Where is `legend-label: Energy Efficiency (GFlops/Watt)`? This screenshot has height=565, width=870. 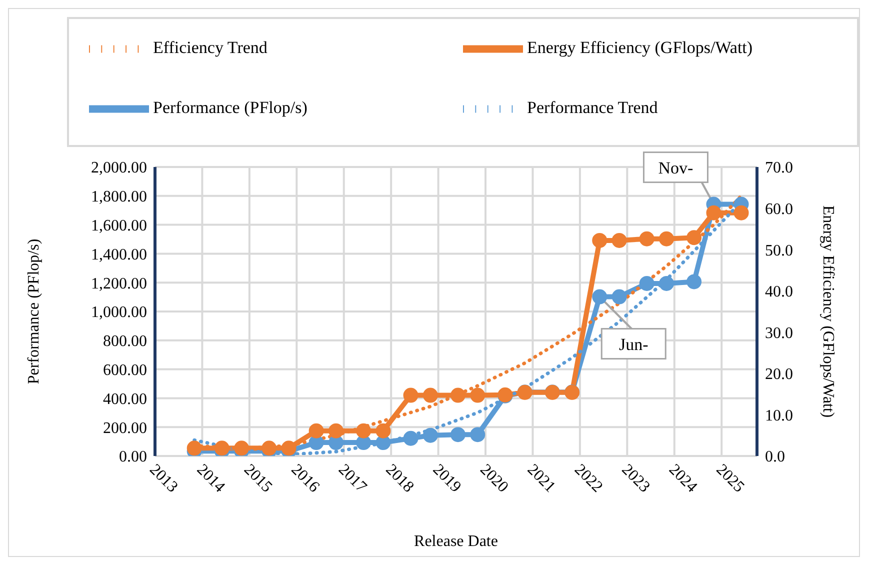
legend-label: Energy Efficiency (GFlops/Watt) is located at coordinates (640, 47).